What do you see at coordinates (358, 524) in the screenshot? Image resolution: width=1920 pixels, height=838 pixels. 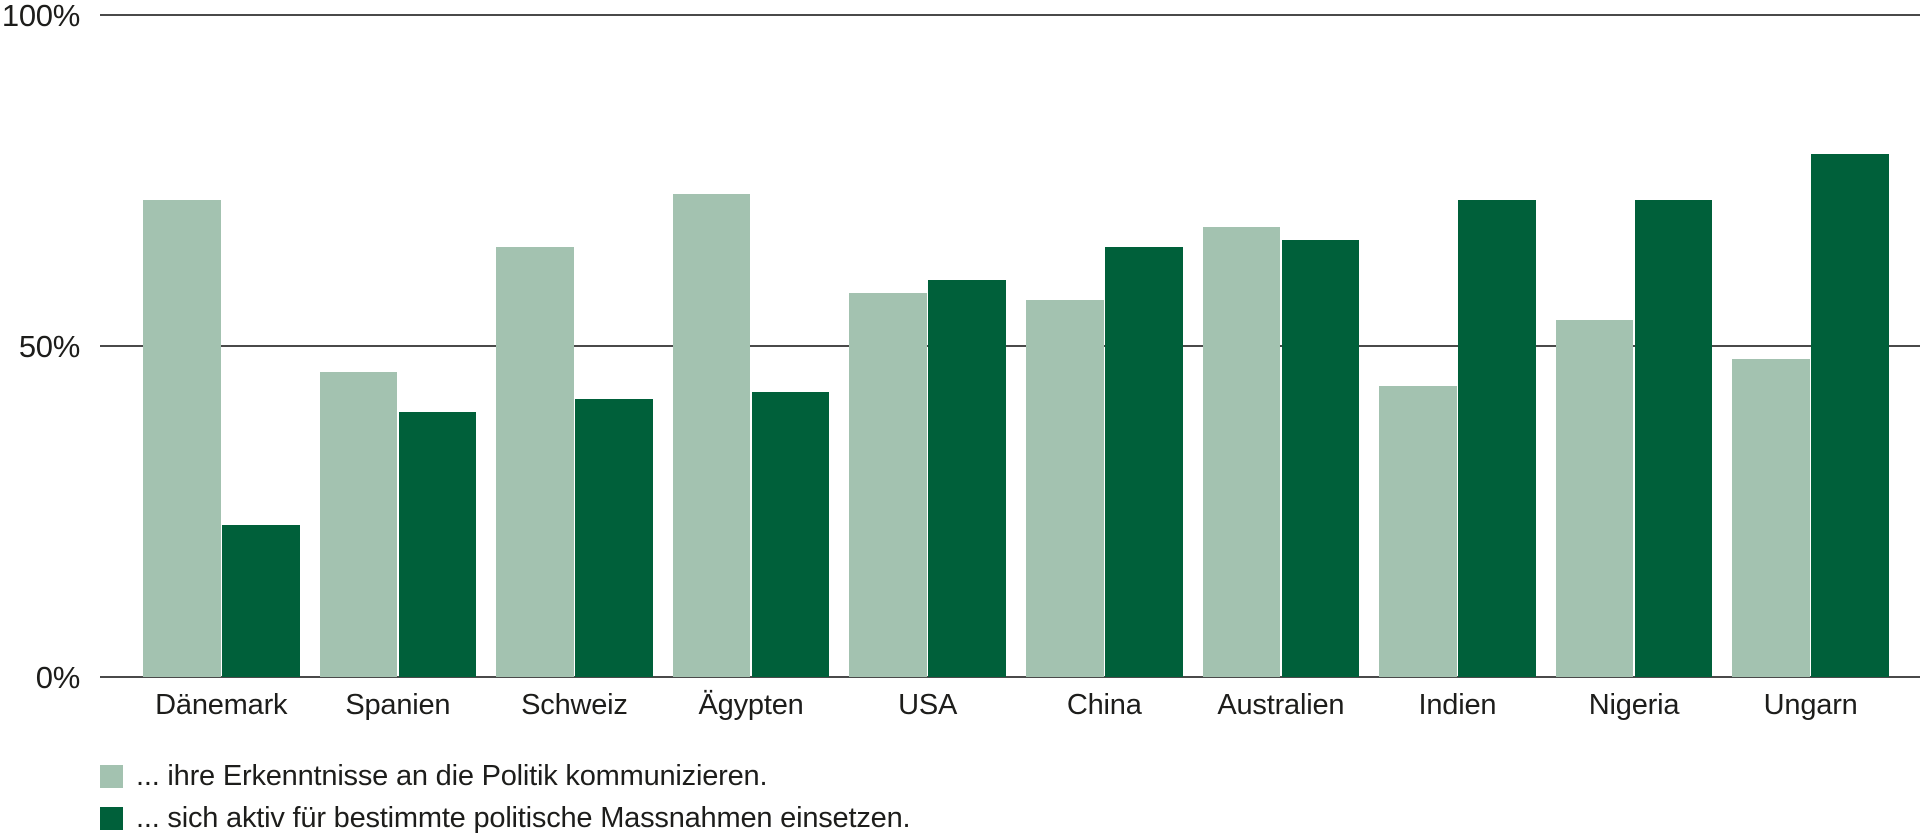 I see `bar-spanien-series1` at bounding box center [358, 524].